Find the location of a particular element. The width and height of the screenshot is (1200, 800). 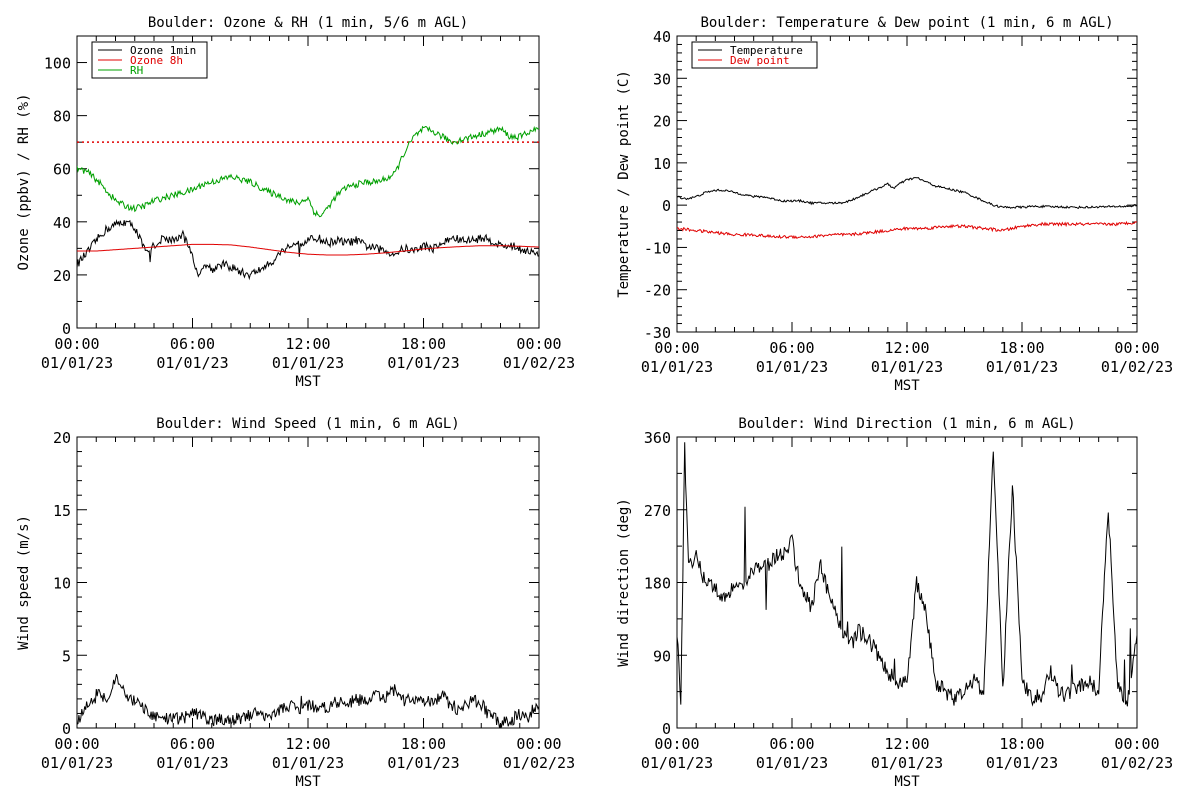

legend-label: Ozone 1min is located at coordinates (163, 50).